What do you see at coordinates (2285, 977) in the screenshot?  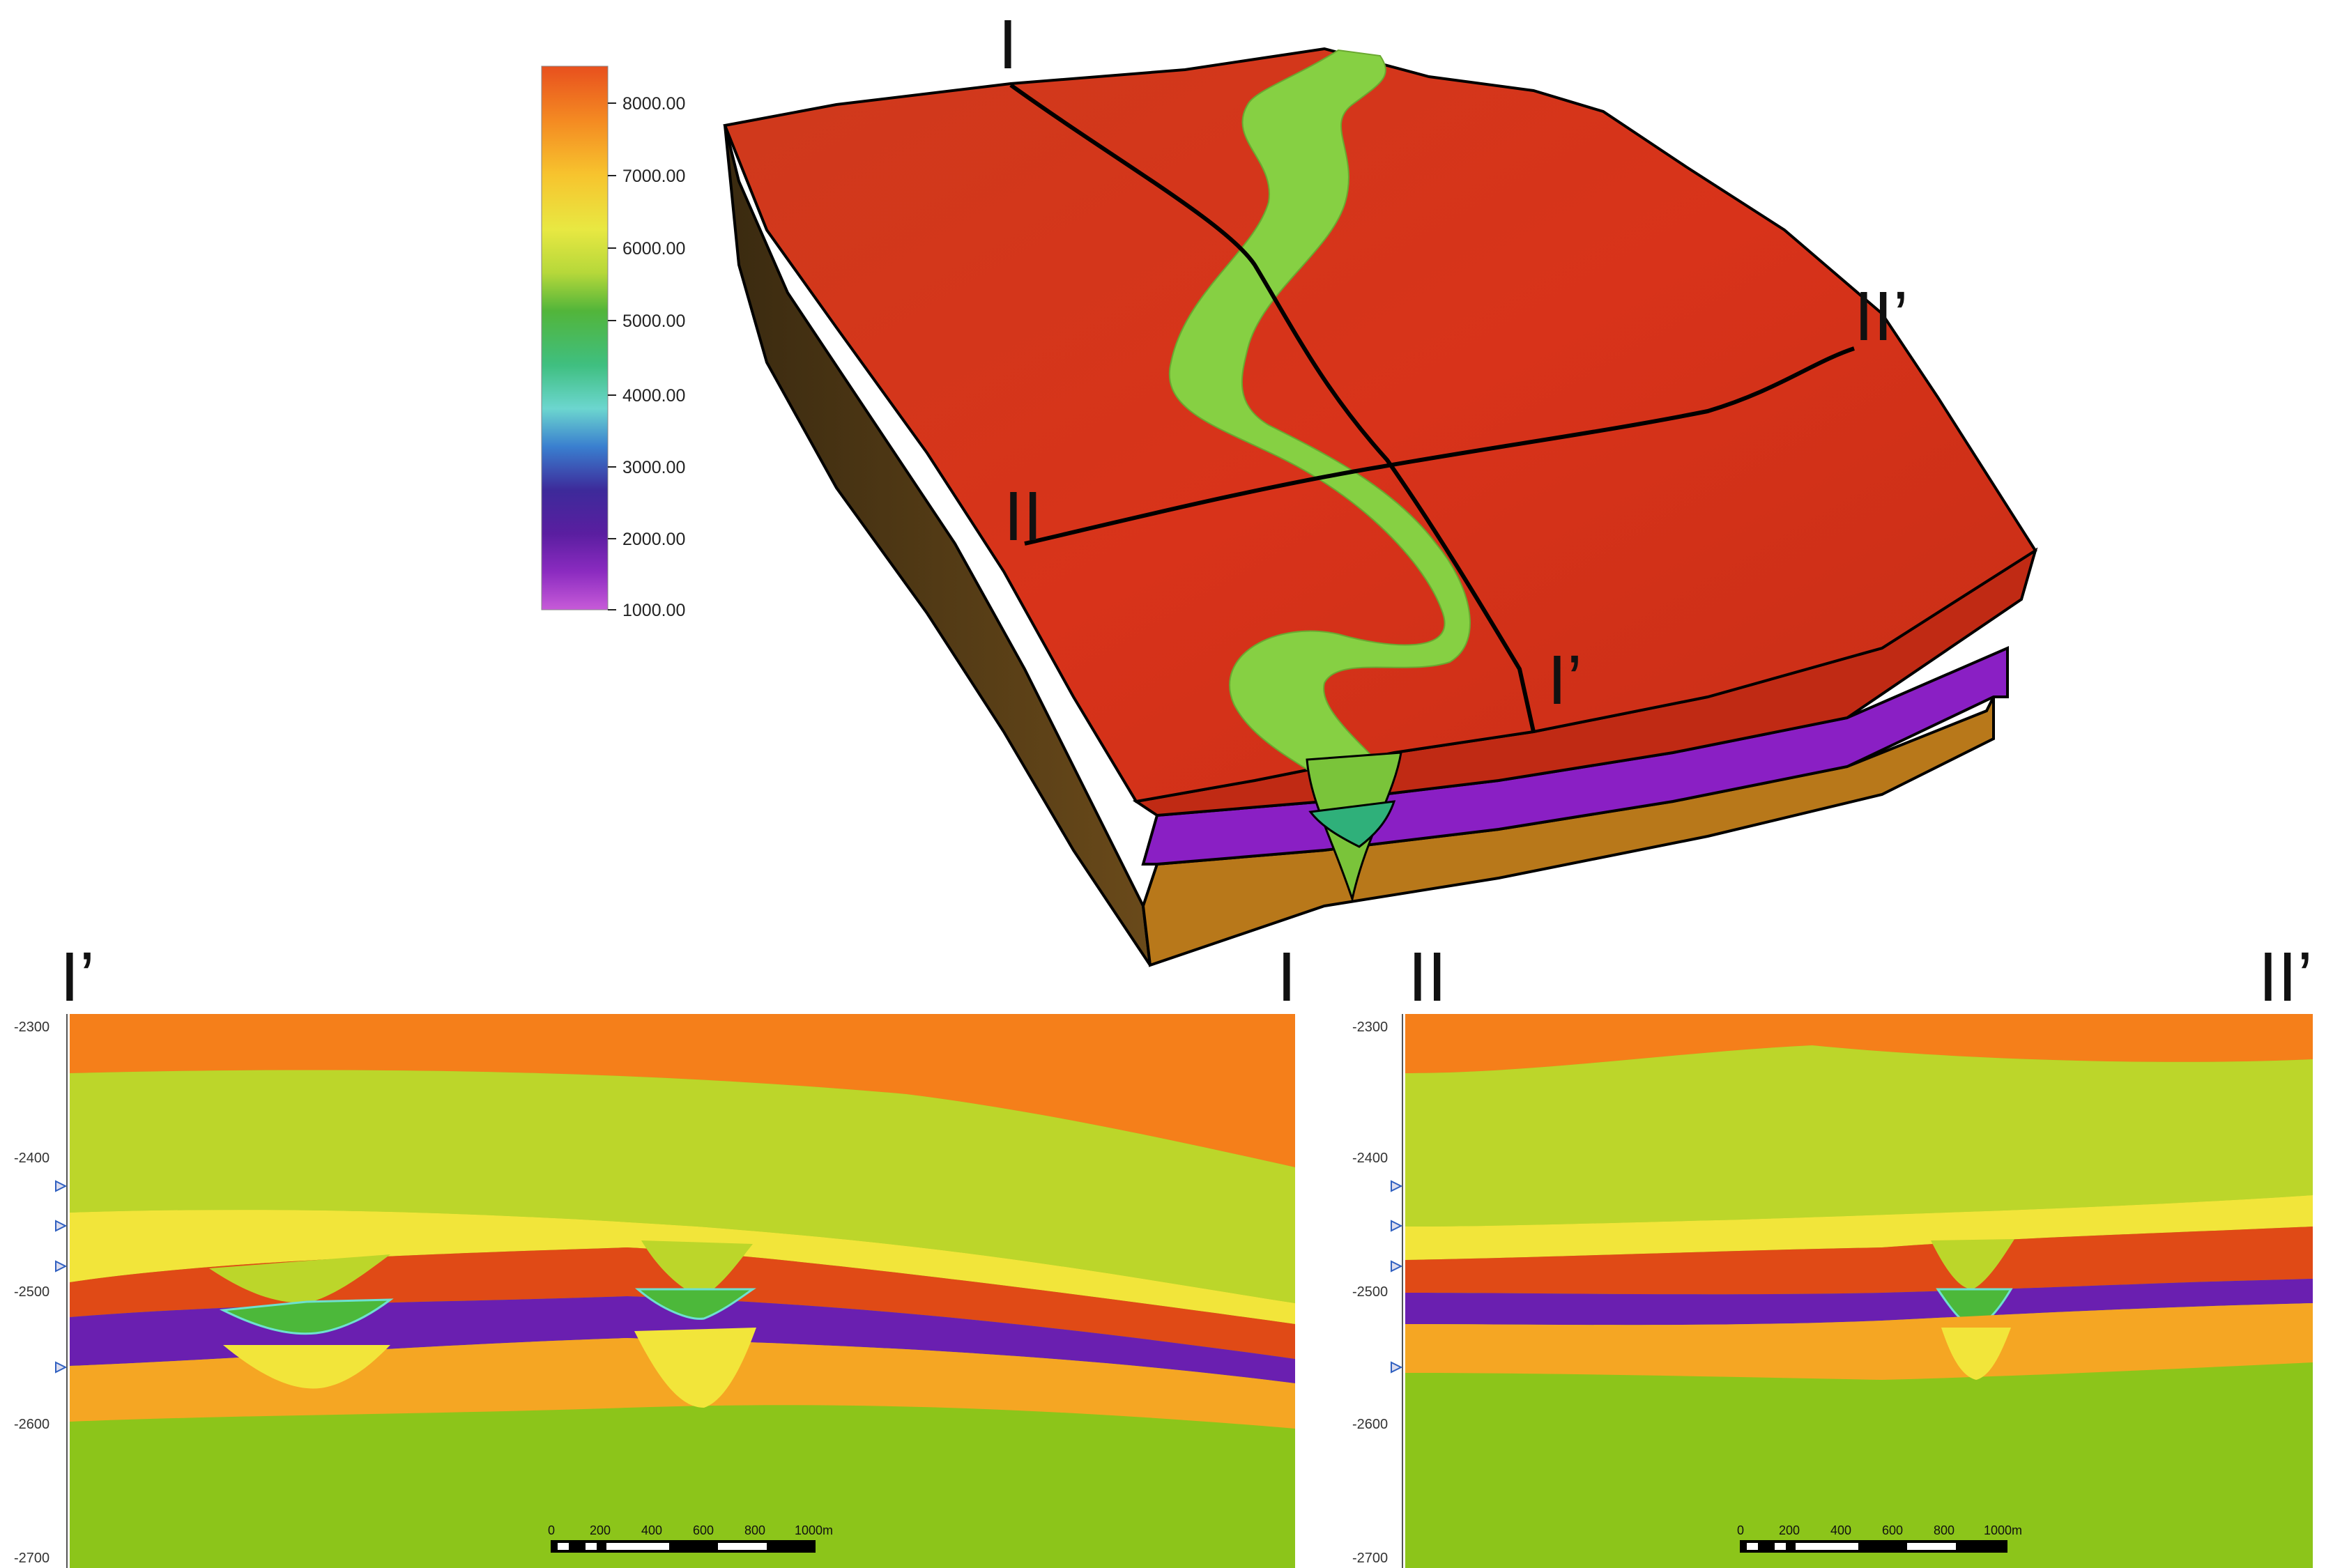 I see `section-right-label: II’` at bounding box center [2285, 977].